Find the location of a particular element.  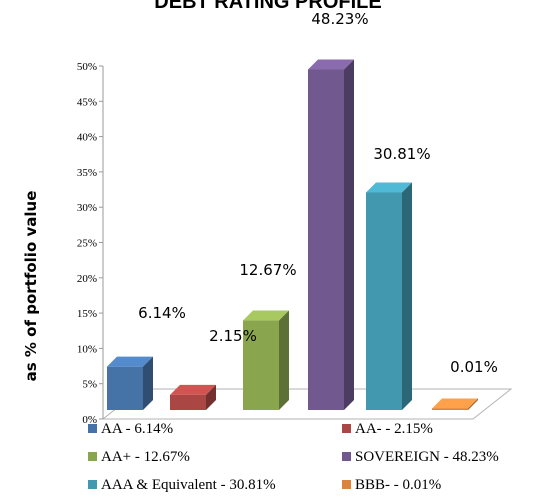

y-tick-label: 35% is located at coordinates (87, 173).